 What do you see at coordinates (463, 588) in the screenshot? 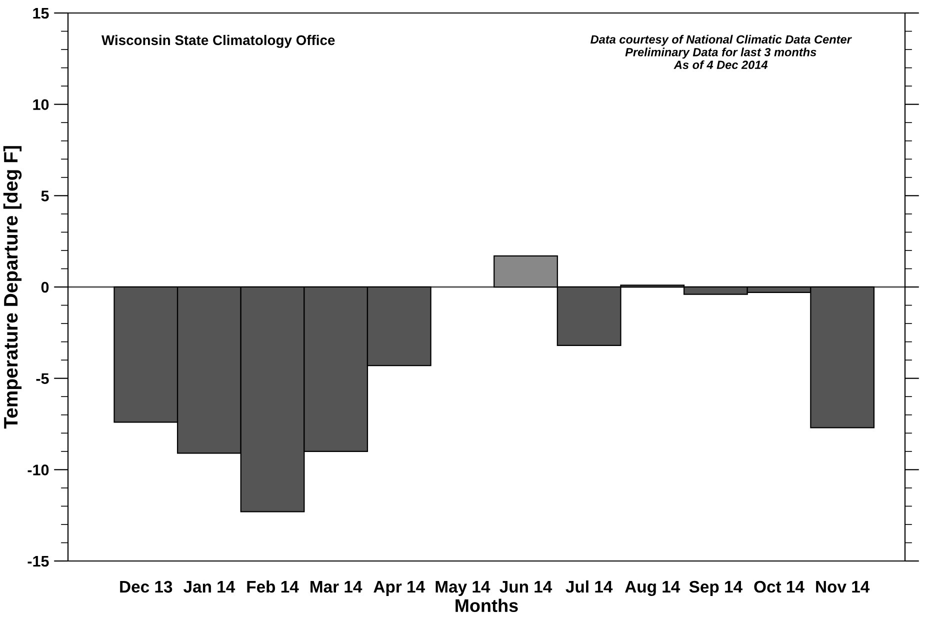
I see `x-tick-label: May 14` at bounding box center [463, 588].